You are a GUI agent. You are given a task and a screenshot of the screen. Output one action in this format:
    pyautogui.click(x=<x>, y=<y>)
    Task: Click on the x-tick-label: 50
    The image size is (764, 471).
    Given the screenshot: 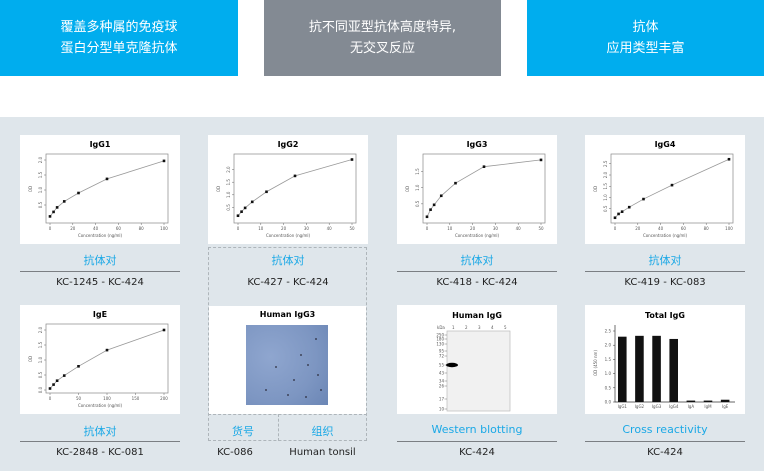 What is the action you would take?
    pyautogui.click(x=541, y=228)
    